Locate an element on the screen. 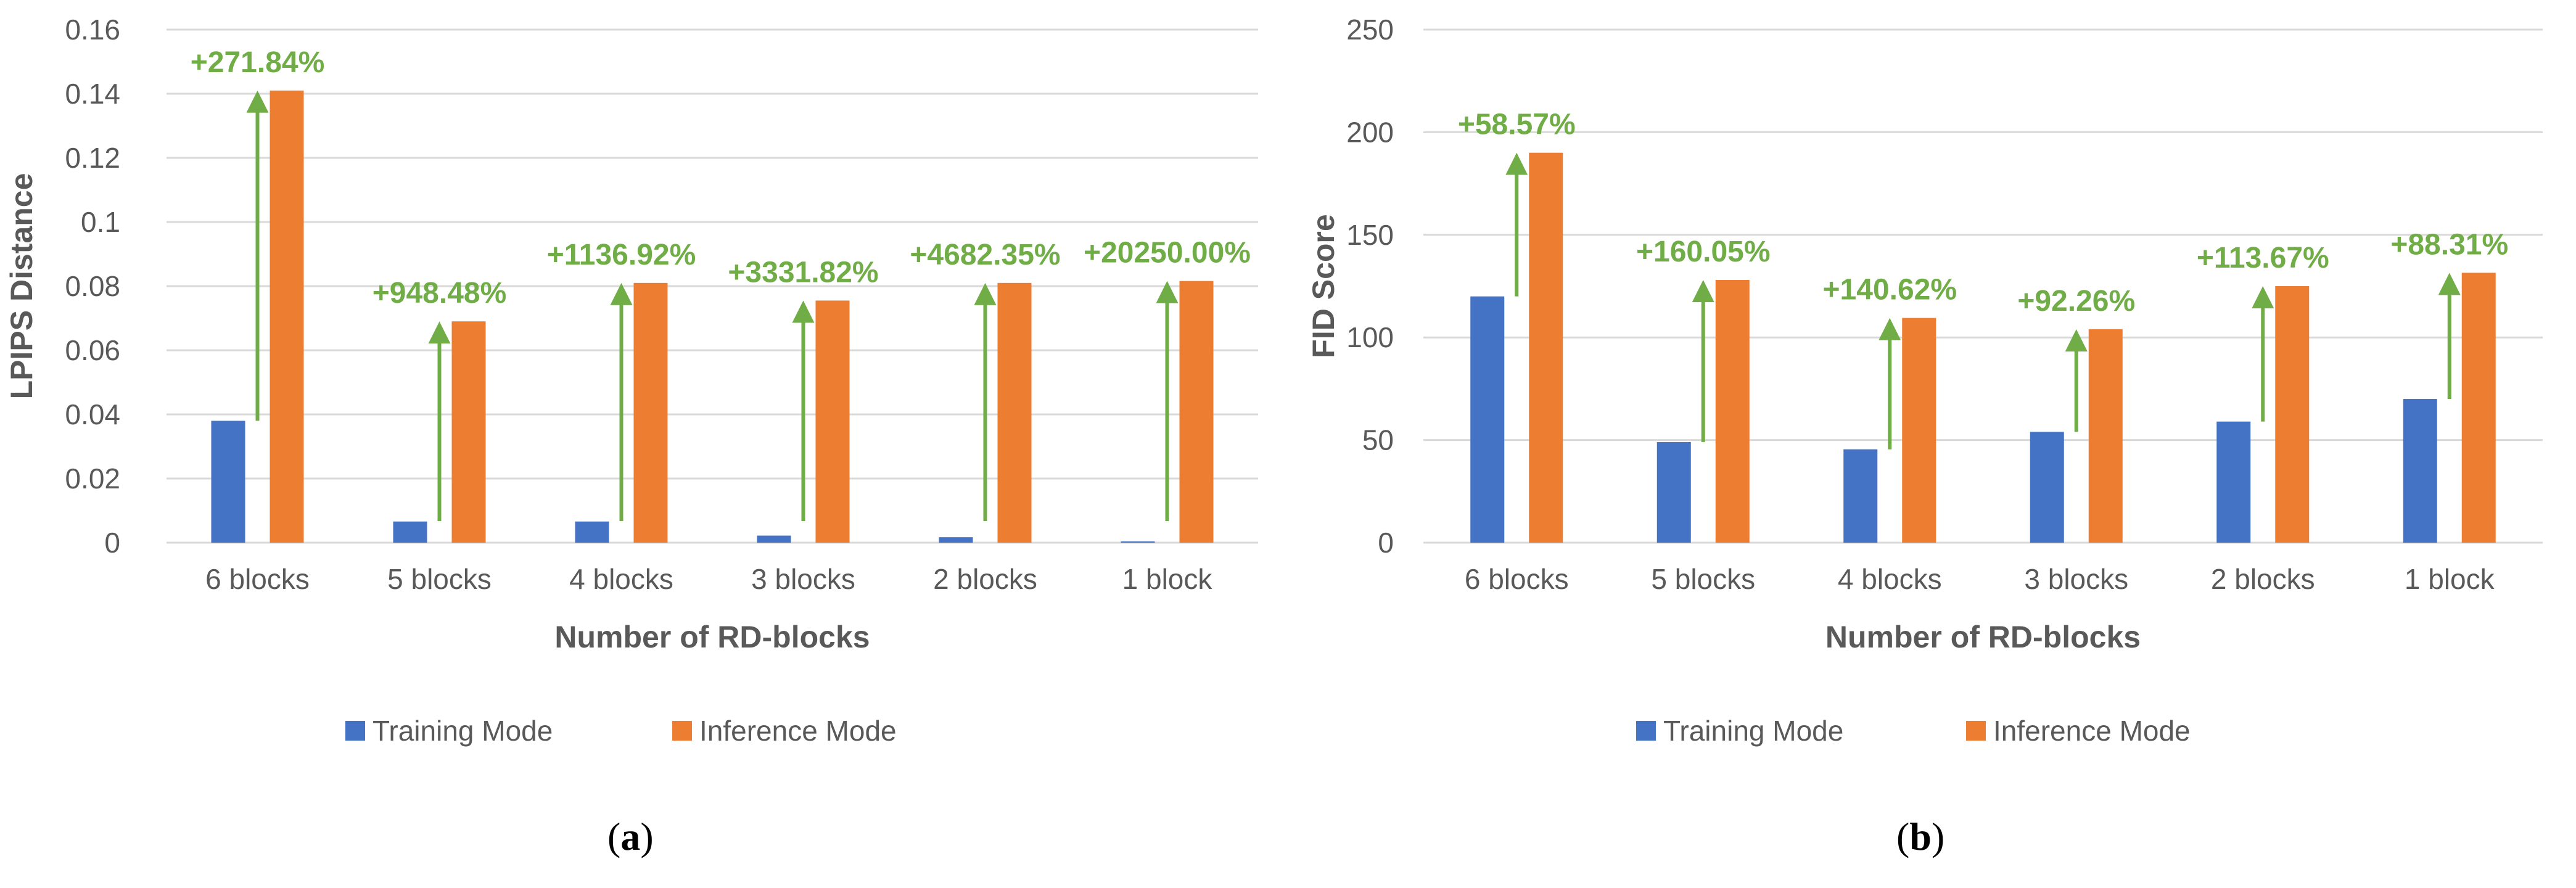 The height and width of the screenshot is (888, 2576). y-axis-title: FID Score is located at coordinates (1323, 286).